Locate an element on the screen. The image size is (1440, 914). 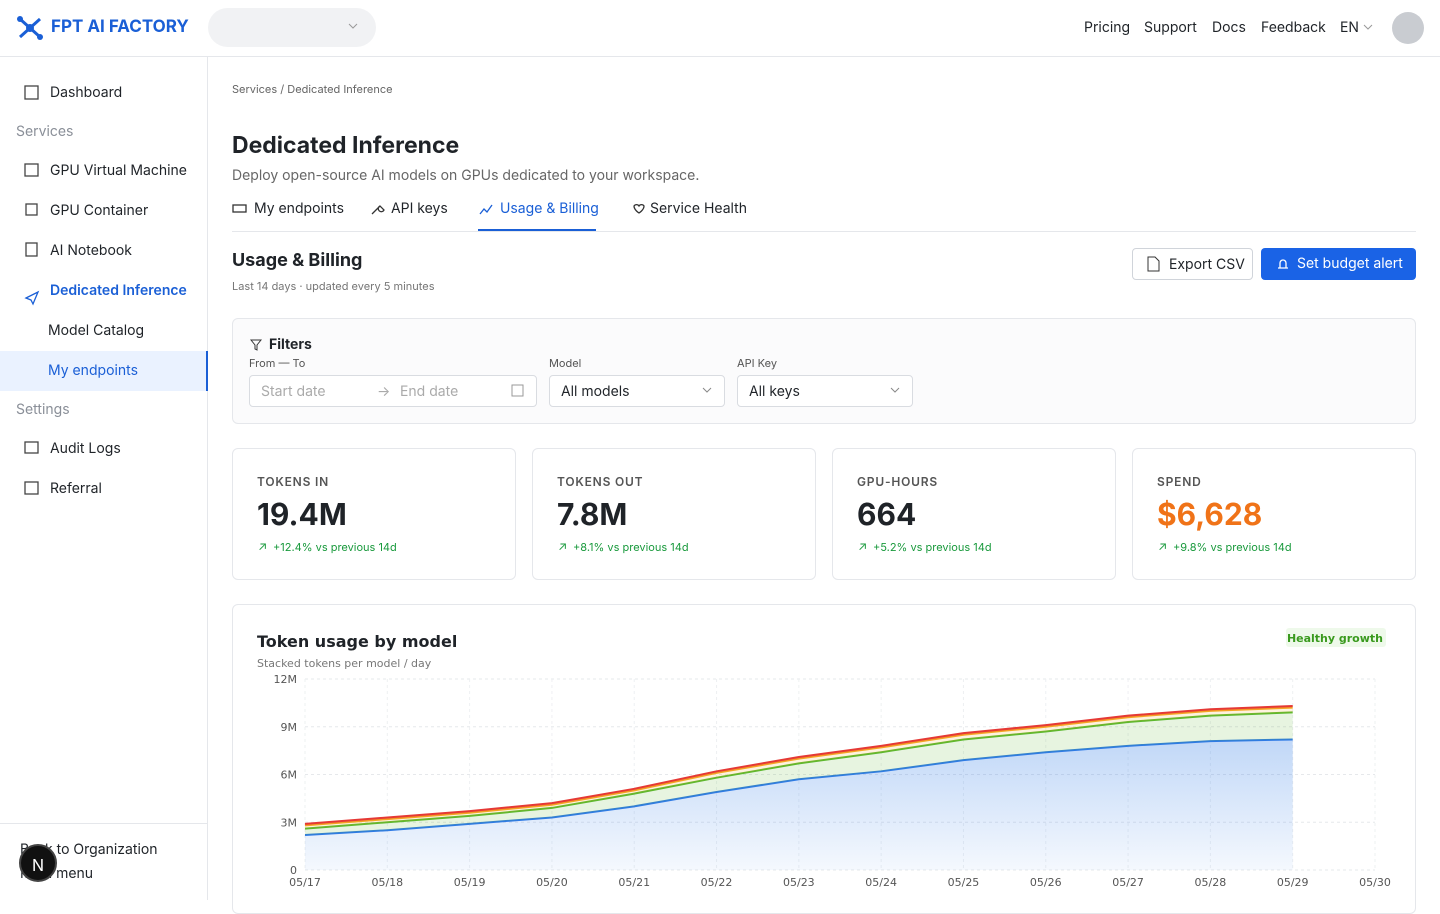
budget-button: Set budget alert is located at coordinates (1338, 264).